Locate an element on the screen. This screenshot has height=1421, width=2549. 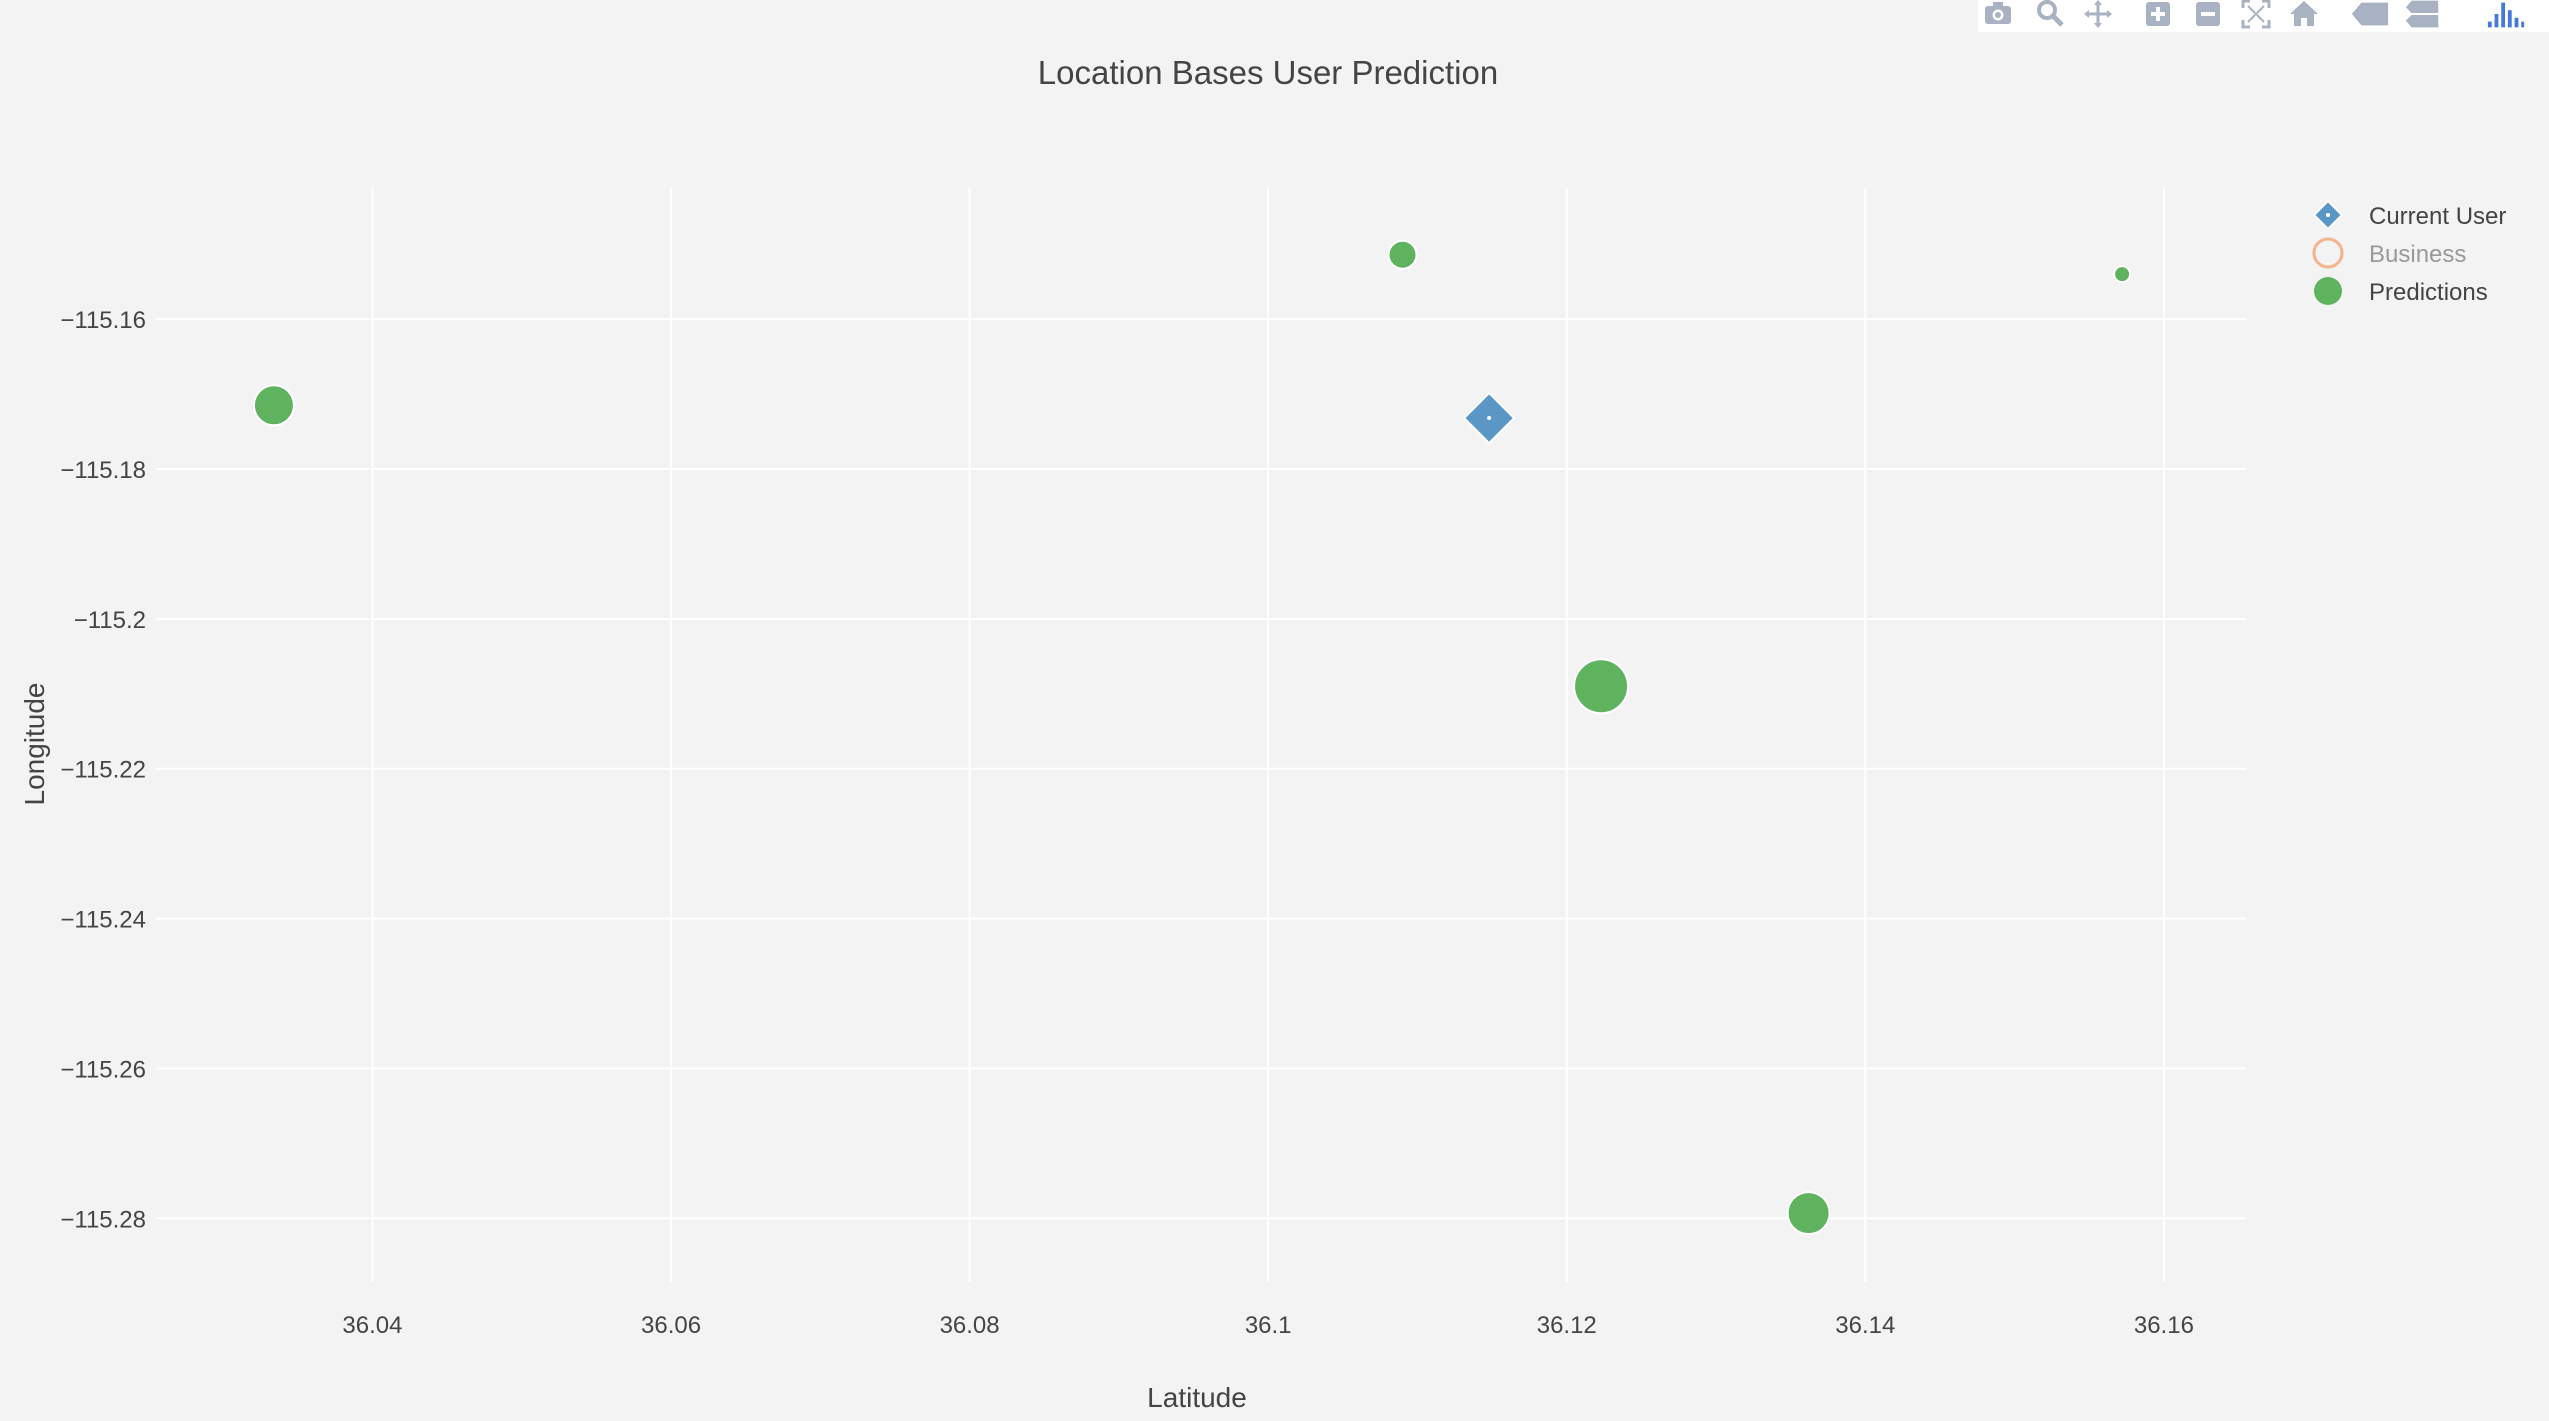
y-tick-label: −115.28 is located at coordinates (103, 1219).